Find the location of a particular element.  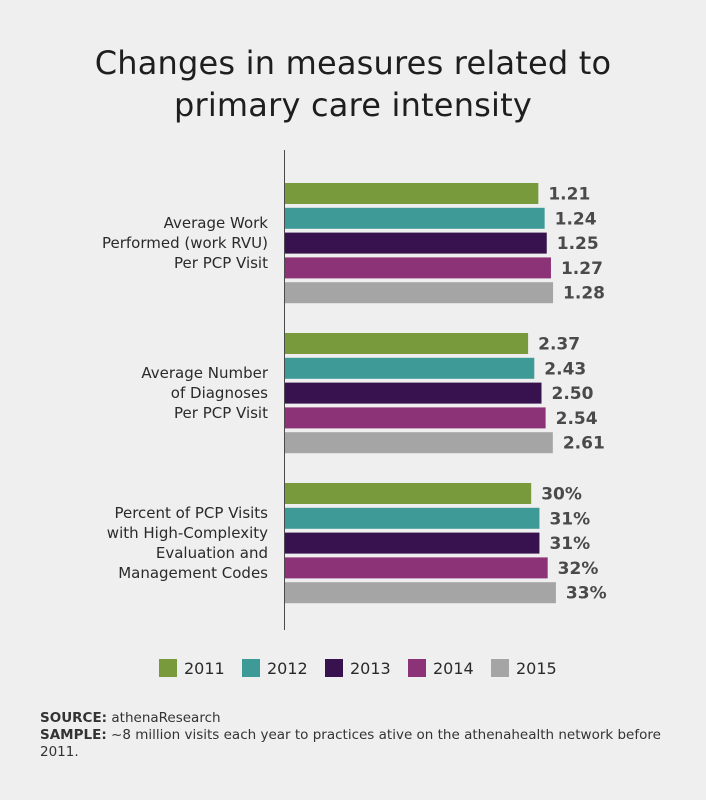

legend-label-2011: 2011 is located at coordinates (204, 668).